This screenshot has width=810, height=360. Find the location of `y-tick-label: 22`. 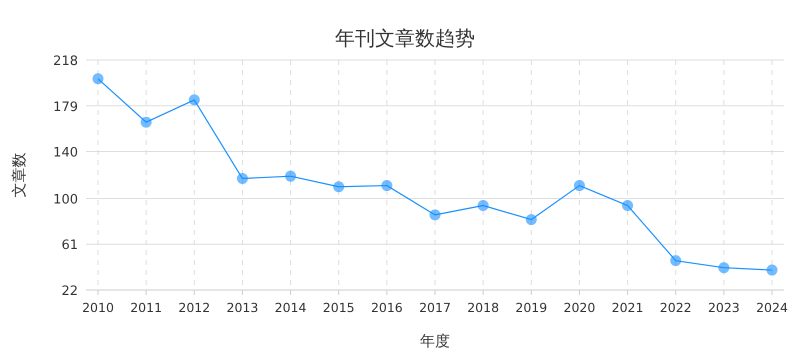

y-tick-label: 22 is located at coordinates (69, 291).